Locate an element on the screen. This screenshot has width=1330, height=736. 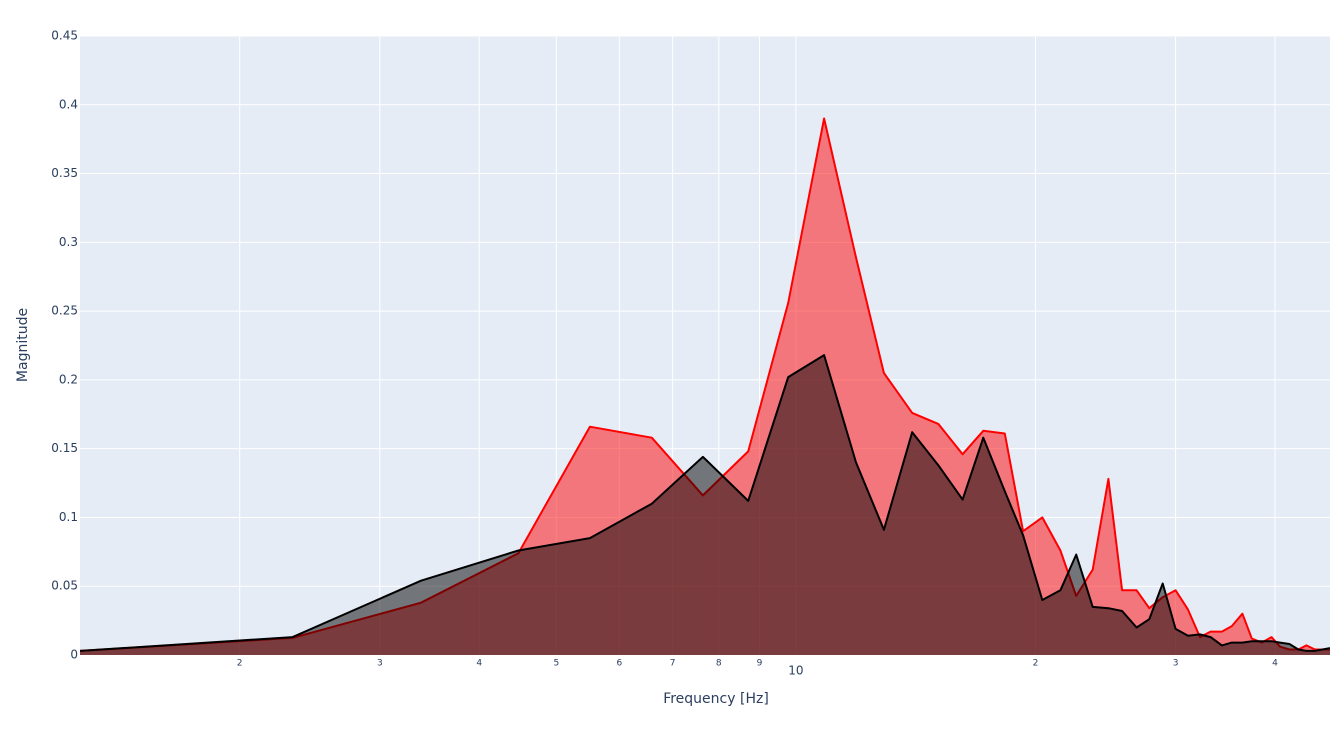
y-tick-label: 0.15 is located at coordinates (64, 448).